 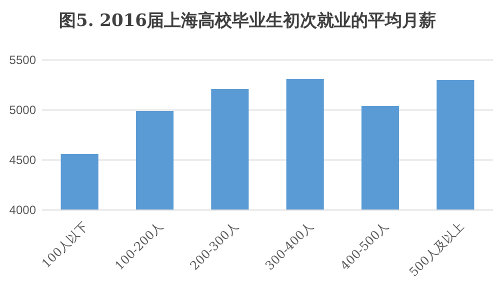 What do you see at coordinates (22, 160) in the screenshot?
I see `y-tick-label: 4500` at bounding box center [22, 160].